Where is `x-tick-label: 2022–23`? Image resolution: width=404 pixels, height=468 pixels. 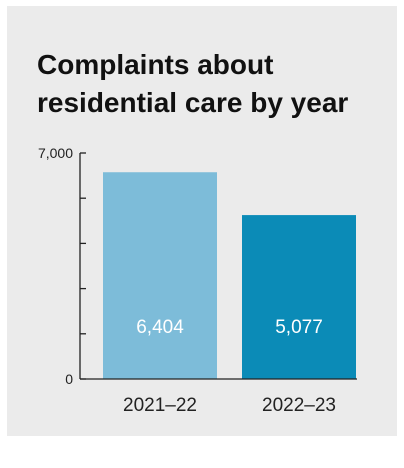 x-tick-label: 2022–23 is located at coordinates (299, 405).